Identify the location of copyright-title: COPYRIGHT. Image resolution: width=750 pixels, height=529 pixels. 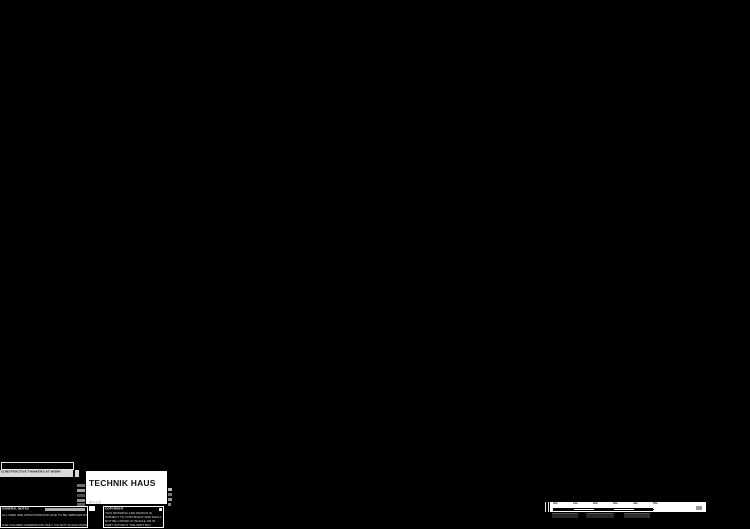
(114, 509).